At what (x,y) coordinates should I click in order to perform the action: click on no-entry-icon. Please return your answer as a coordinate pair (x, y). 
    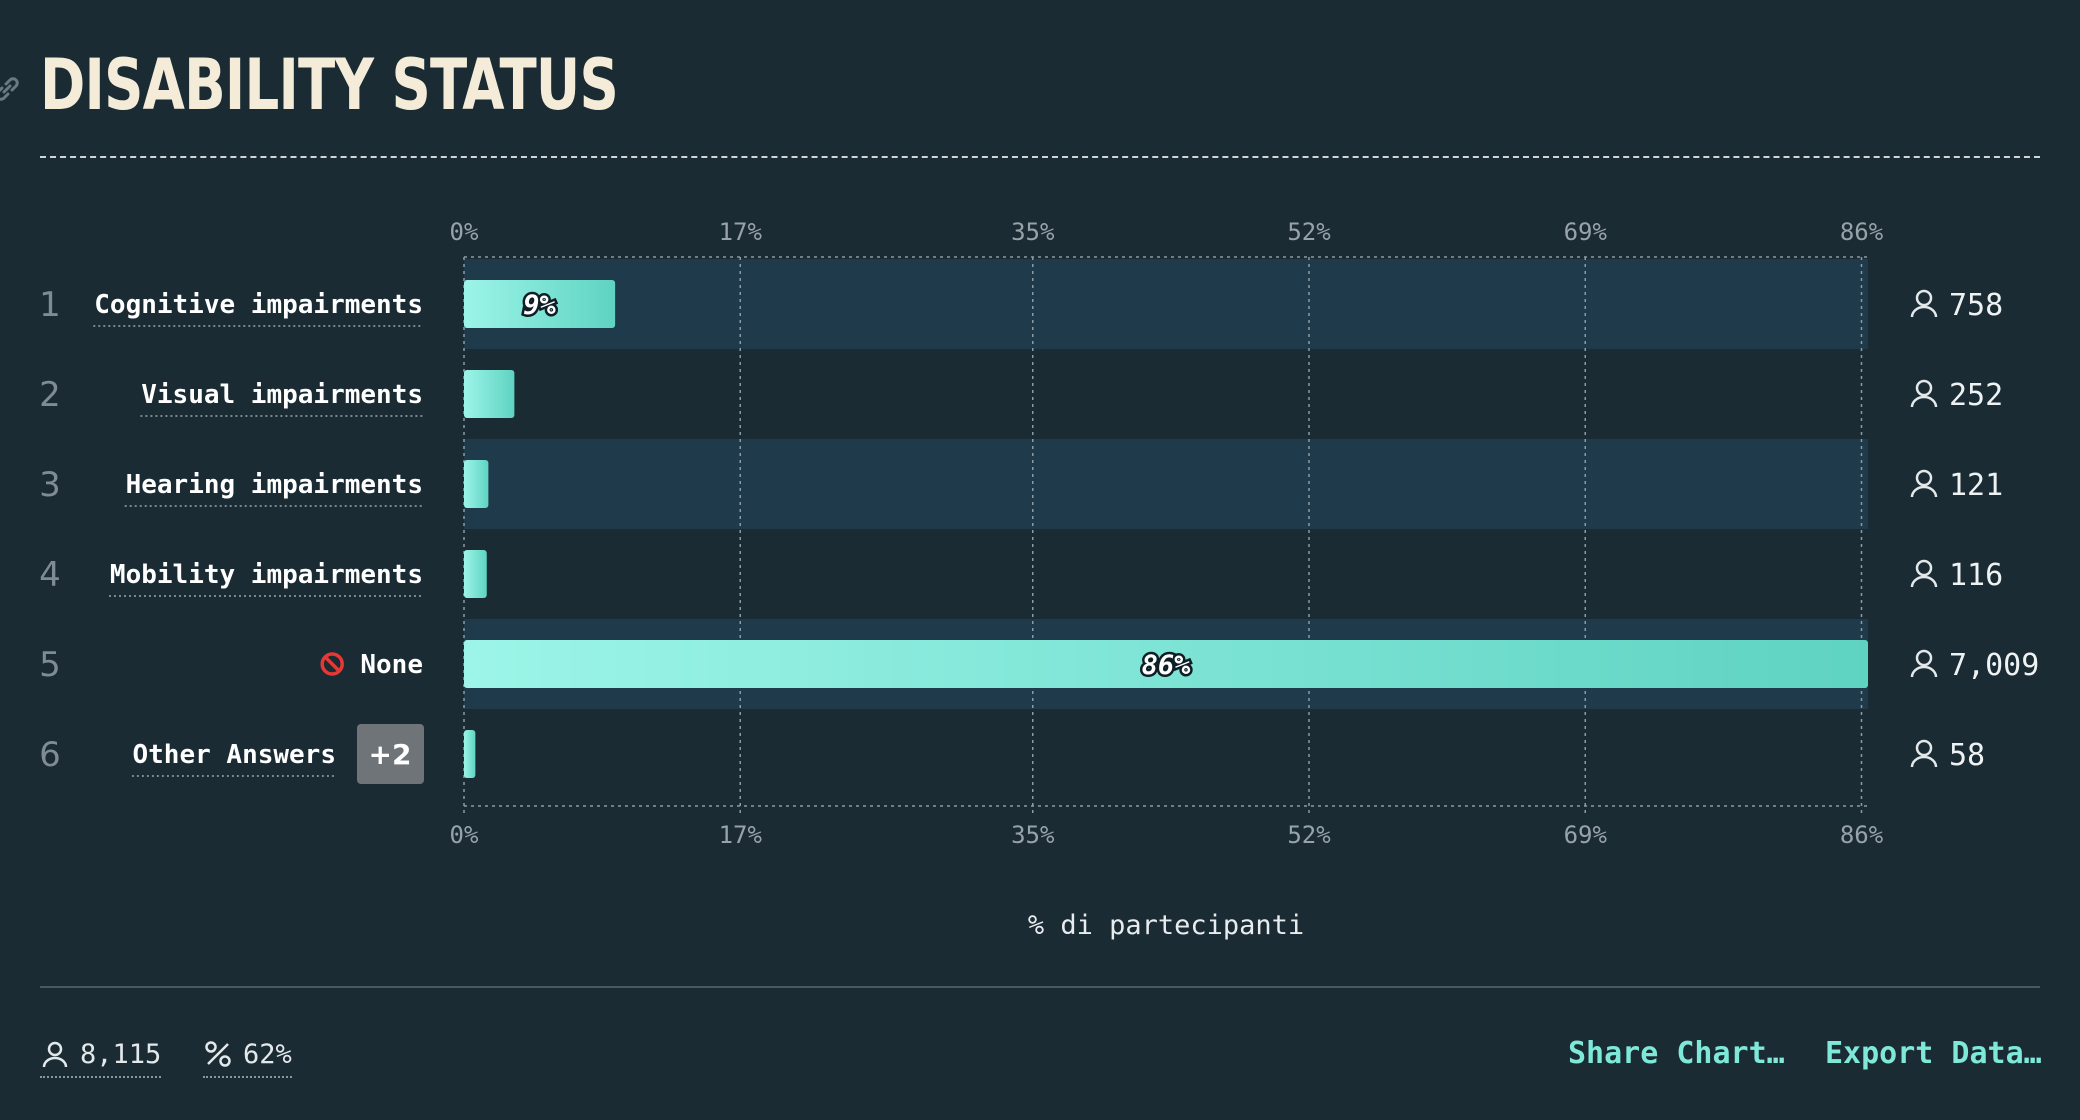
    Looking at the image, I should click on (332, 664).